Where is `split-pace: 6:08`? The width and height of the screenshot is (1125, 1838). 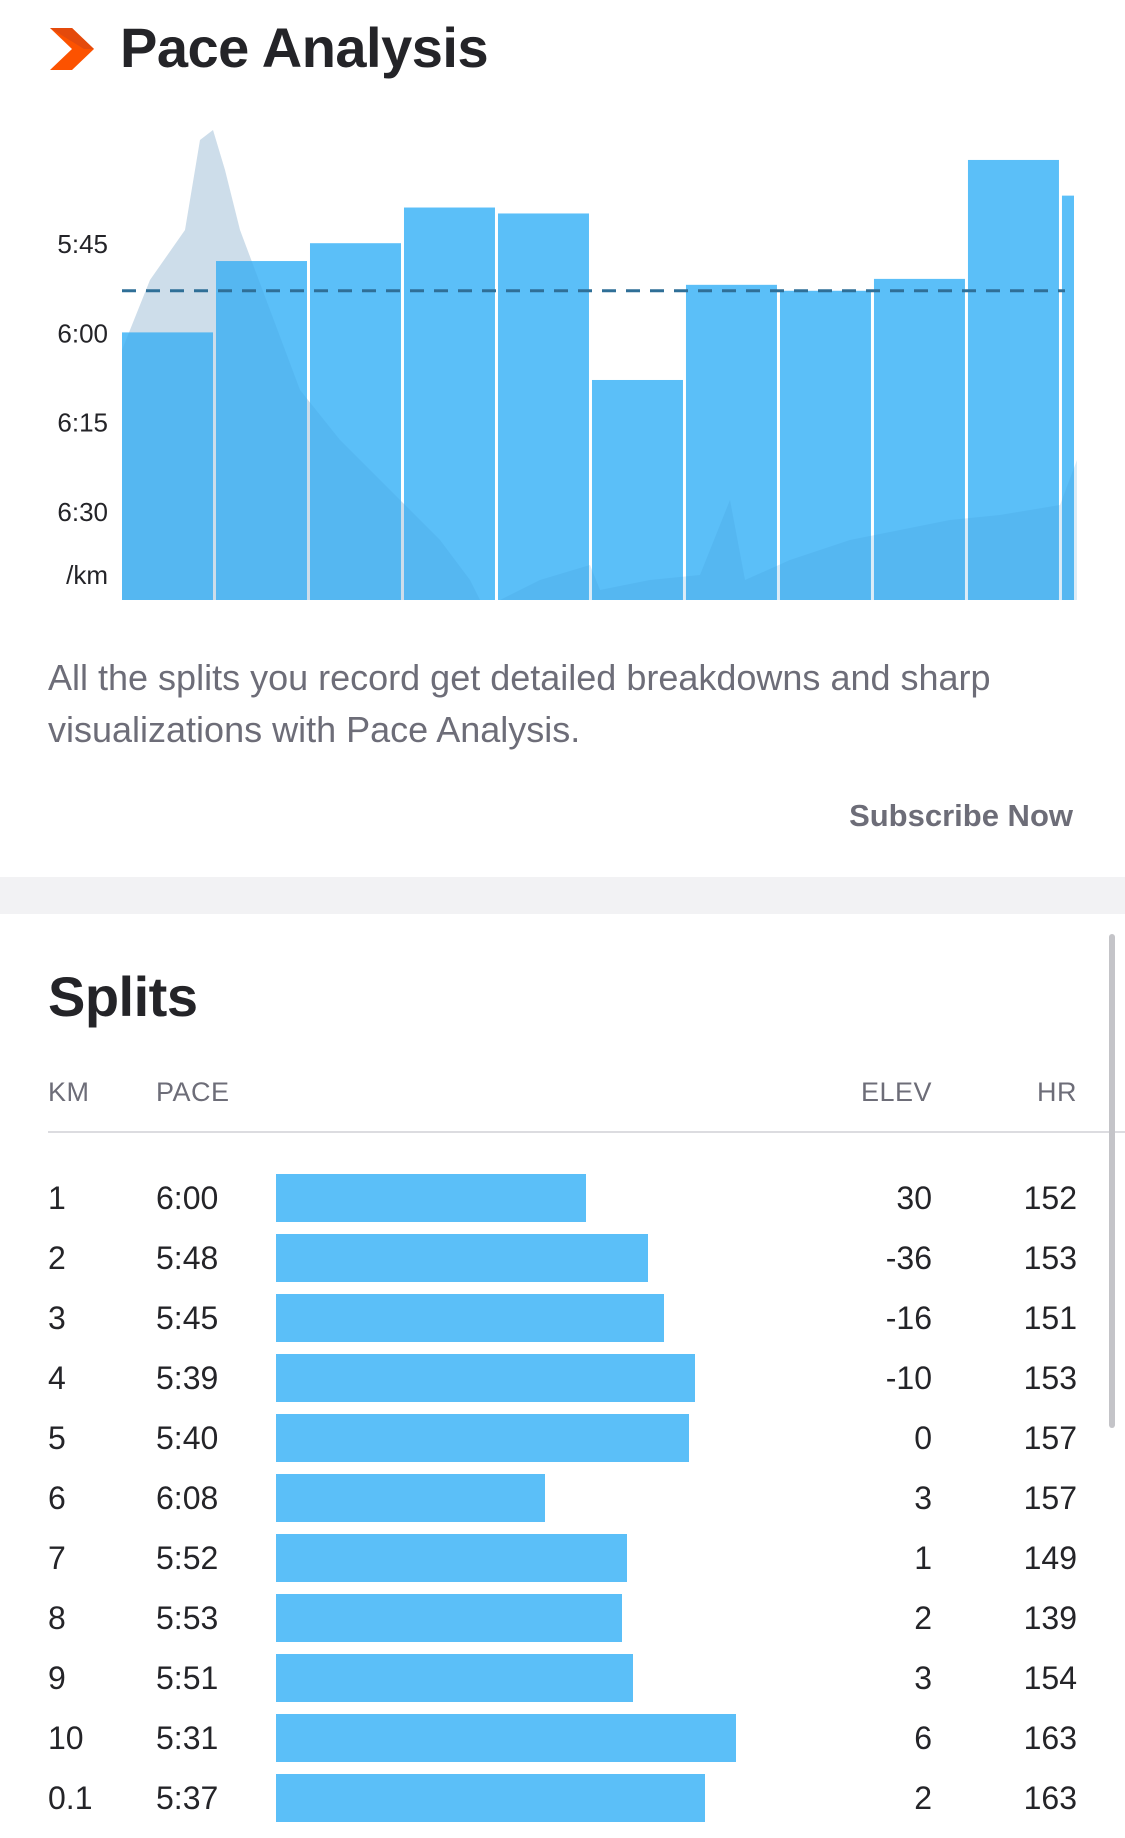 split-pace: 6:08 is located at coordinates (187, 1498).